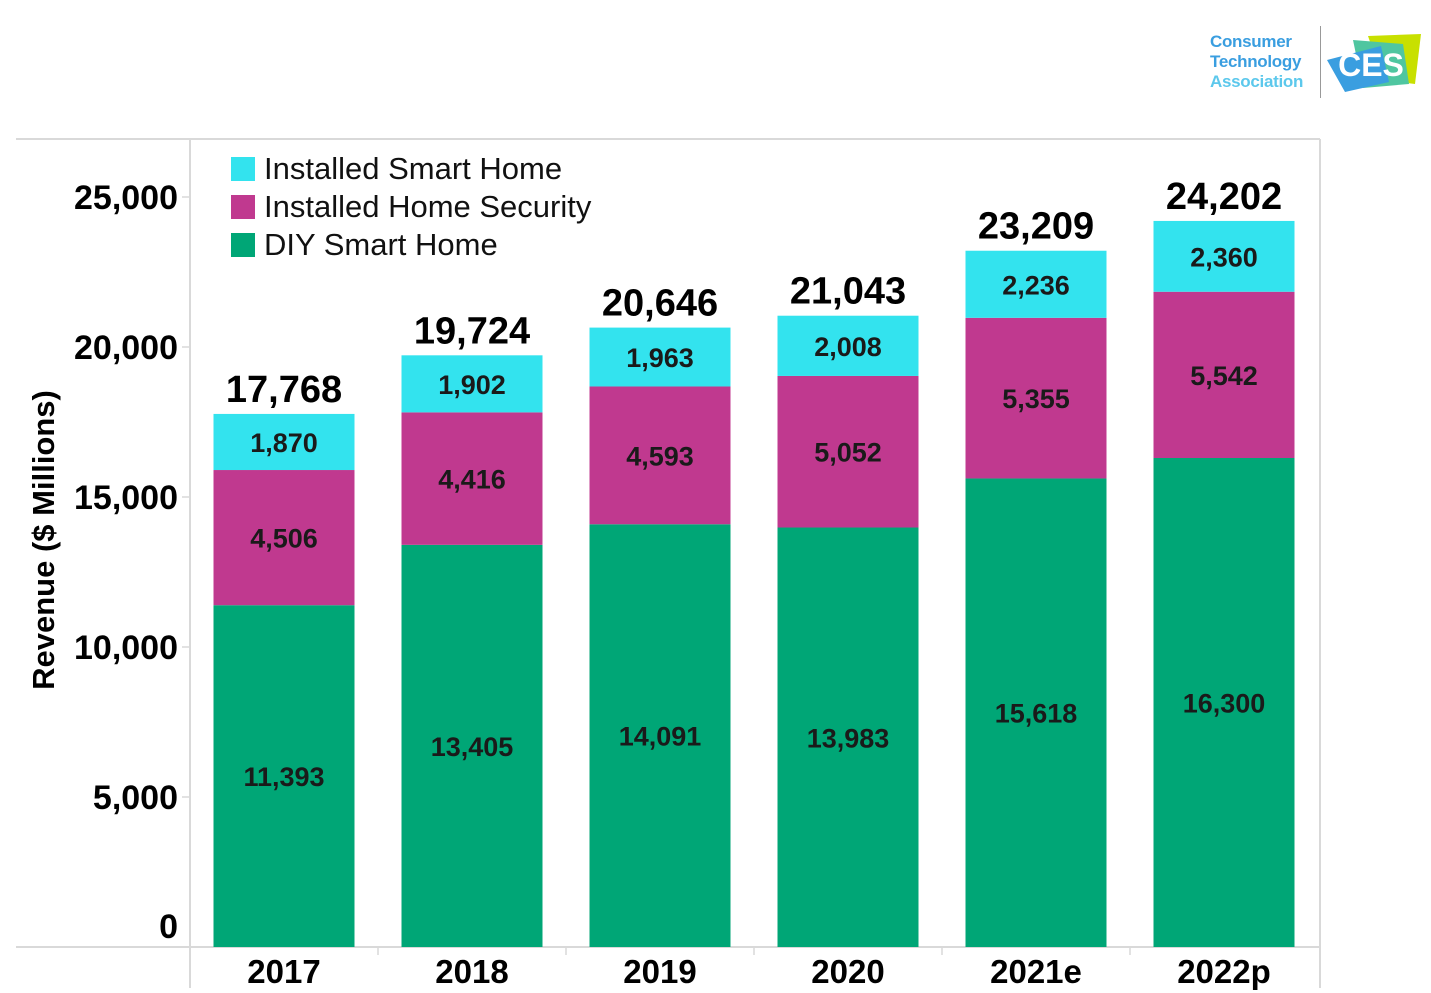 The image size is (1431, 993). What do you see at coordinates (660, 304) in the screenshot?
I see `total-data-label: 20,646` at bounding box center [660, 304].